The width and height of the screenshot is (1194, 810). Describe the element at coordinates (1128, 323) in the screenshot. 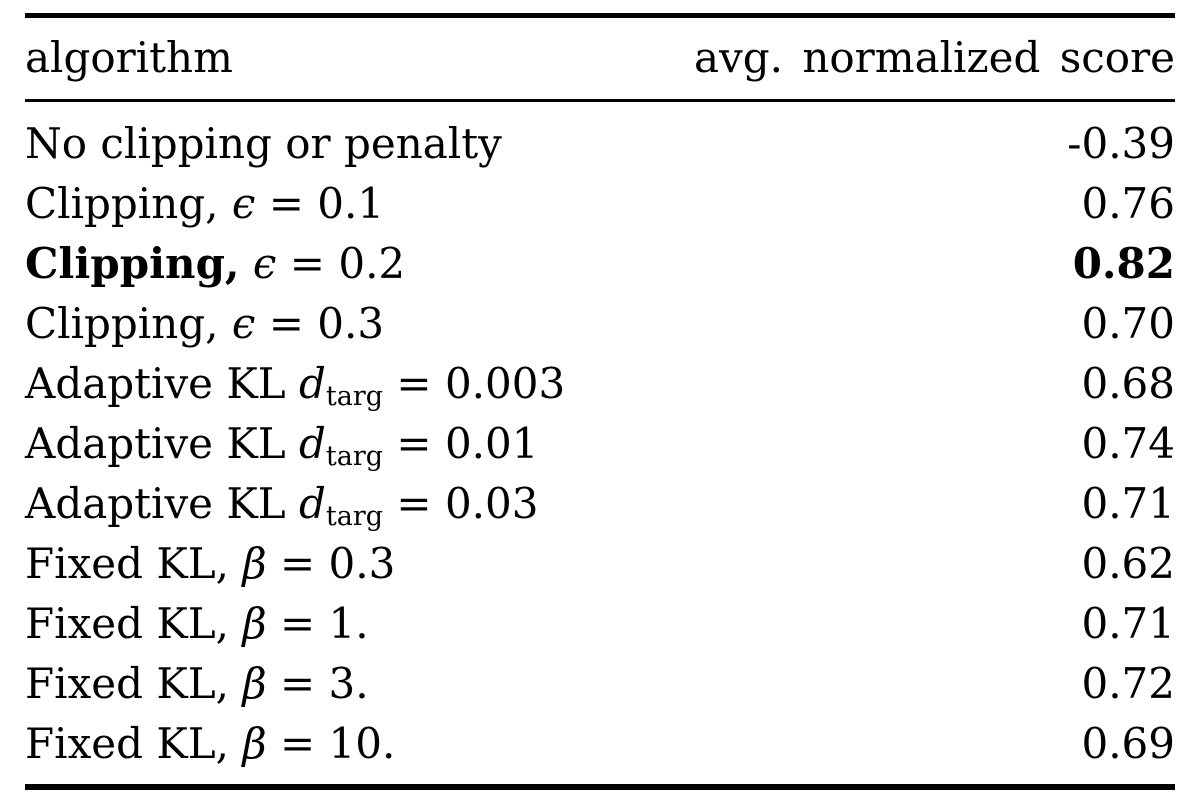

I see `score-cell: 0.70` at that location.